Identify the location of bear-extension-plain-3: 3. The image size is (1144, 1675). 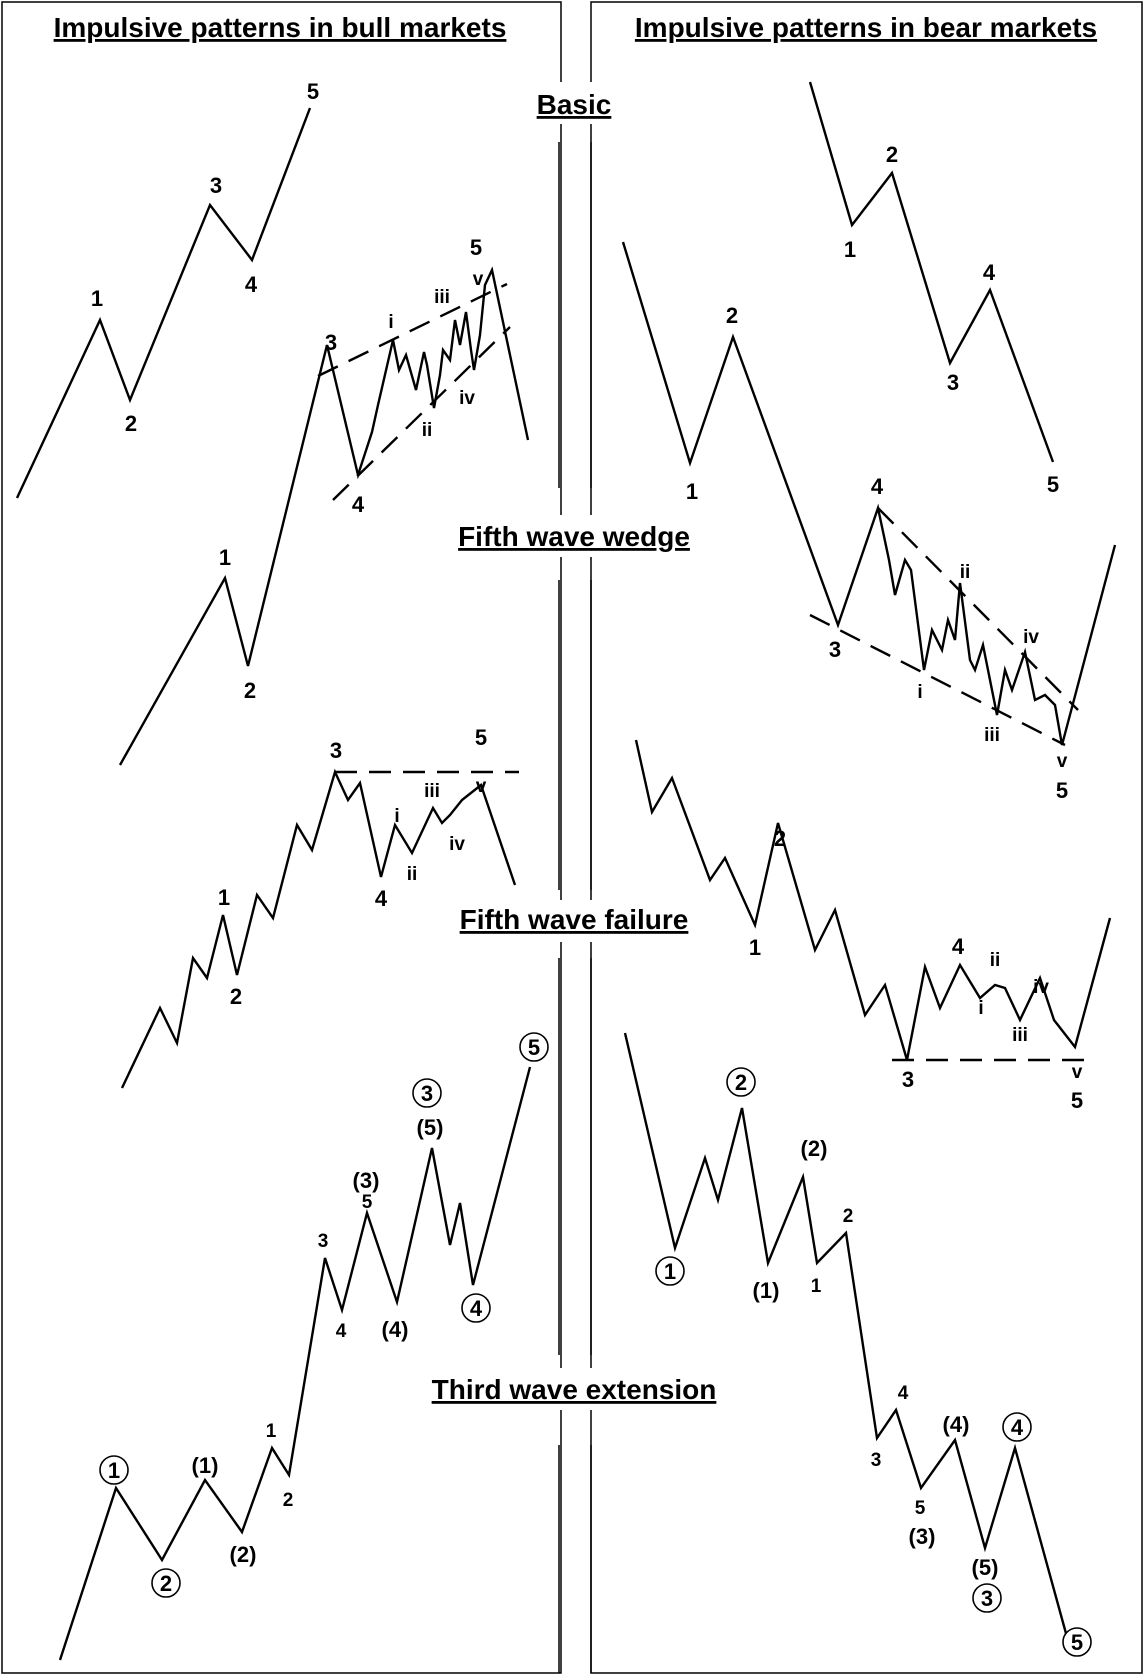
(876, 1460).